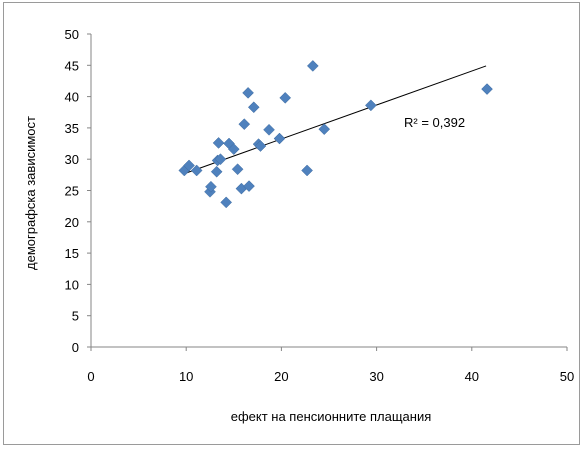 This screenshot has height=449, width=584. What do you see at coordinates (281, 376) in the screenshot?
I see `x-tick-label: 20` at bounding box center [281, 376].